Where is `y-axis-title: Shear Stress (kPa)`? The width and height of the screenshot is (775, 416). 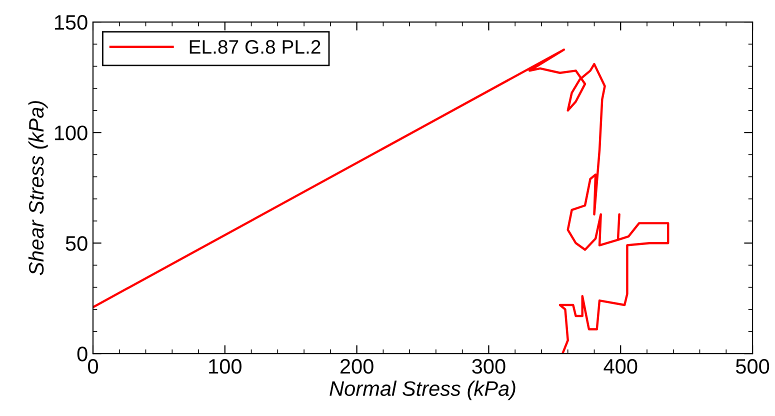
y-axis-title: Shear Stress (kPa) is located at coordinates (38, 188).